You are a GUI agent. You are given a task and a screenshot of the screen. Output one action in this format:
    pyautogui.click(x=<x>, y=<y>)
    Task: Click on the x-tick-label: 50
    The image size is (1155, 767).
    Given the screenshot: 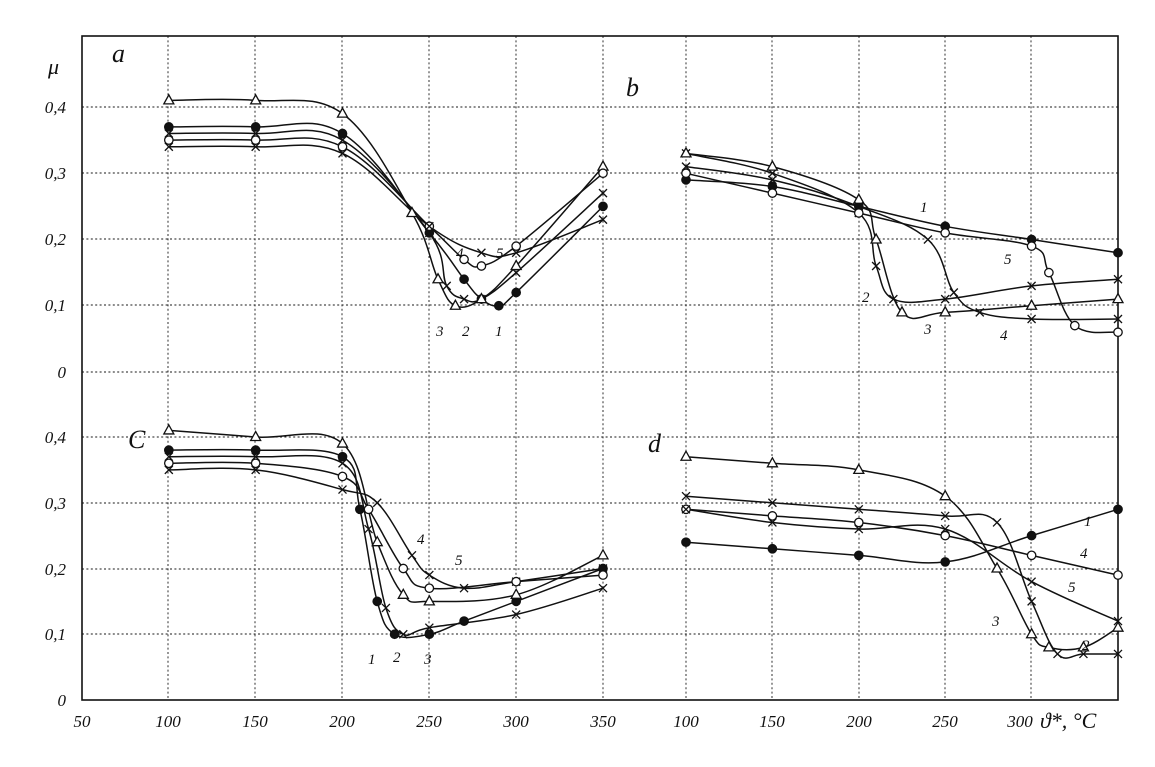 What is the action you would take?
    pyautogui.click(x=83, y=721)
    